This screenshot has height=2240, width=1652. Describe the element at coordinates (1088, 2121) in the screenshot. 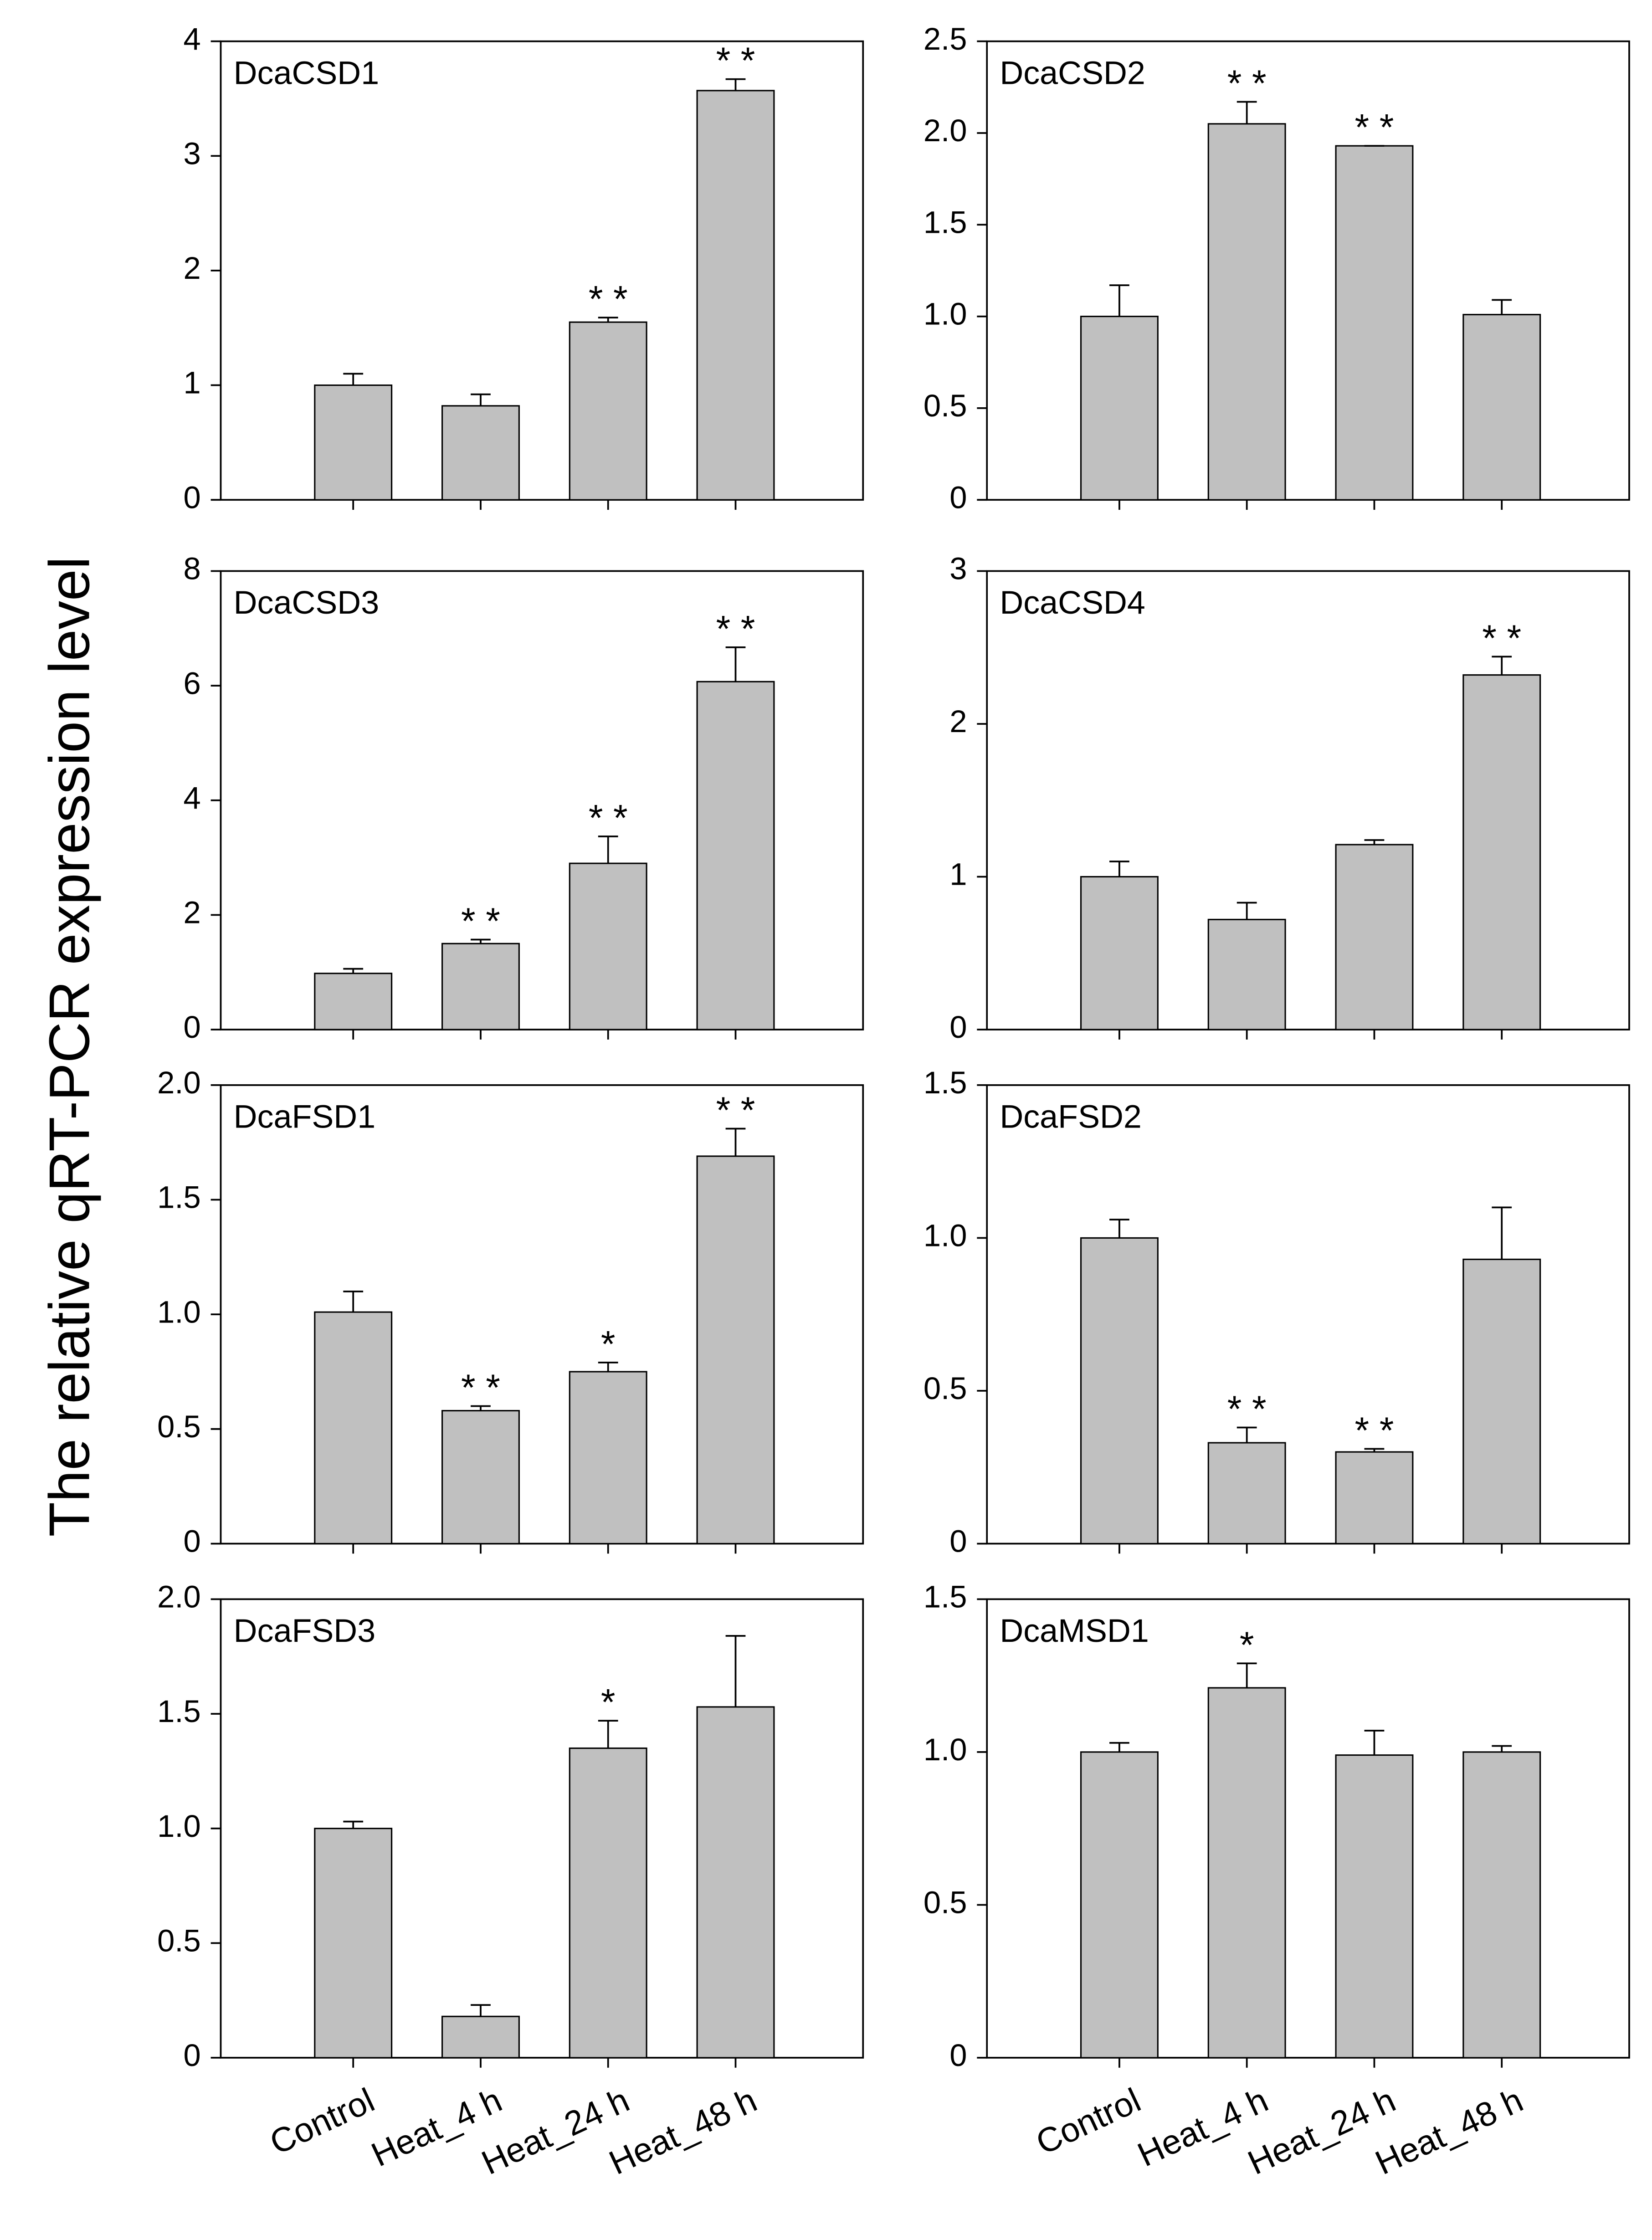

I see `x-tick-label: Control` at that location.